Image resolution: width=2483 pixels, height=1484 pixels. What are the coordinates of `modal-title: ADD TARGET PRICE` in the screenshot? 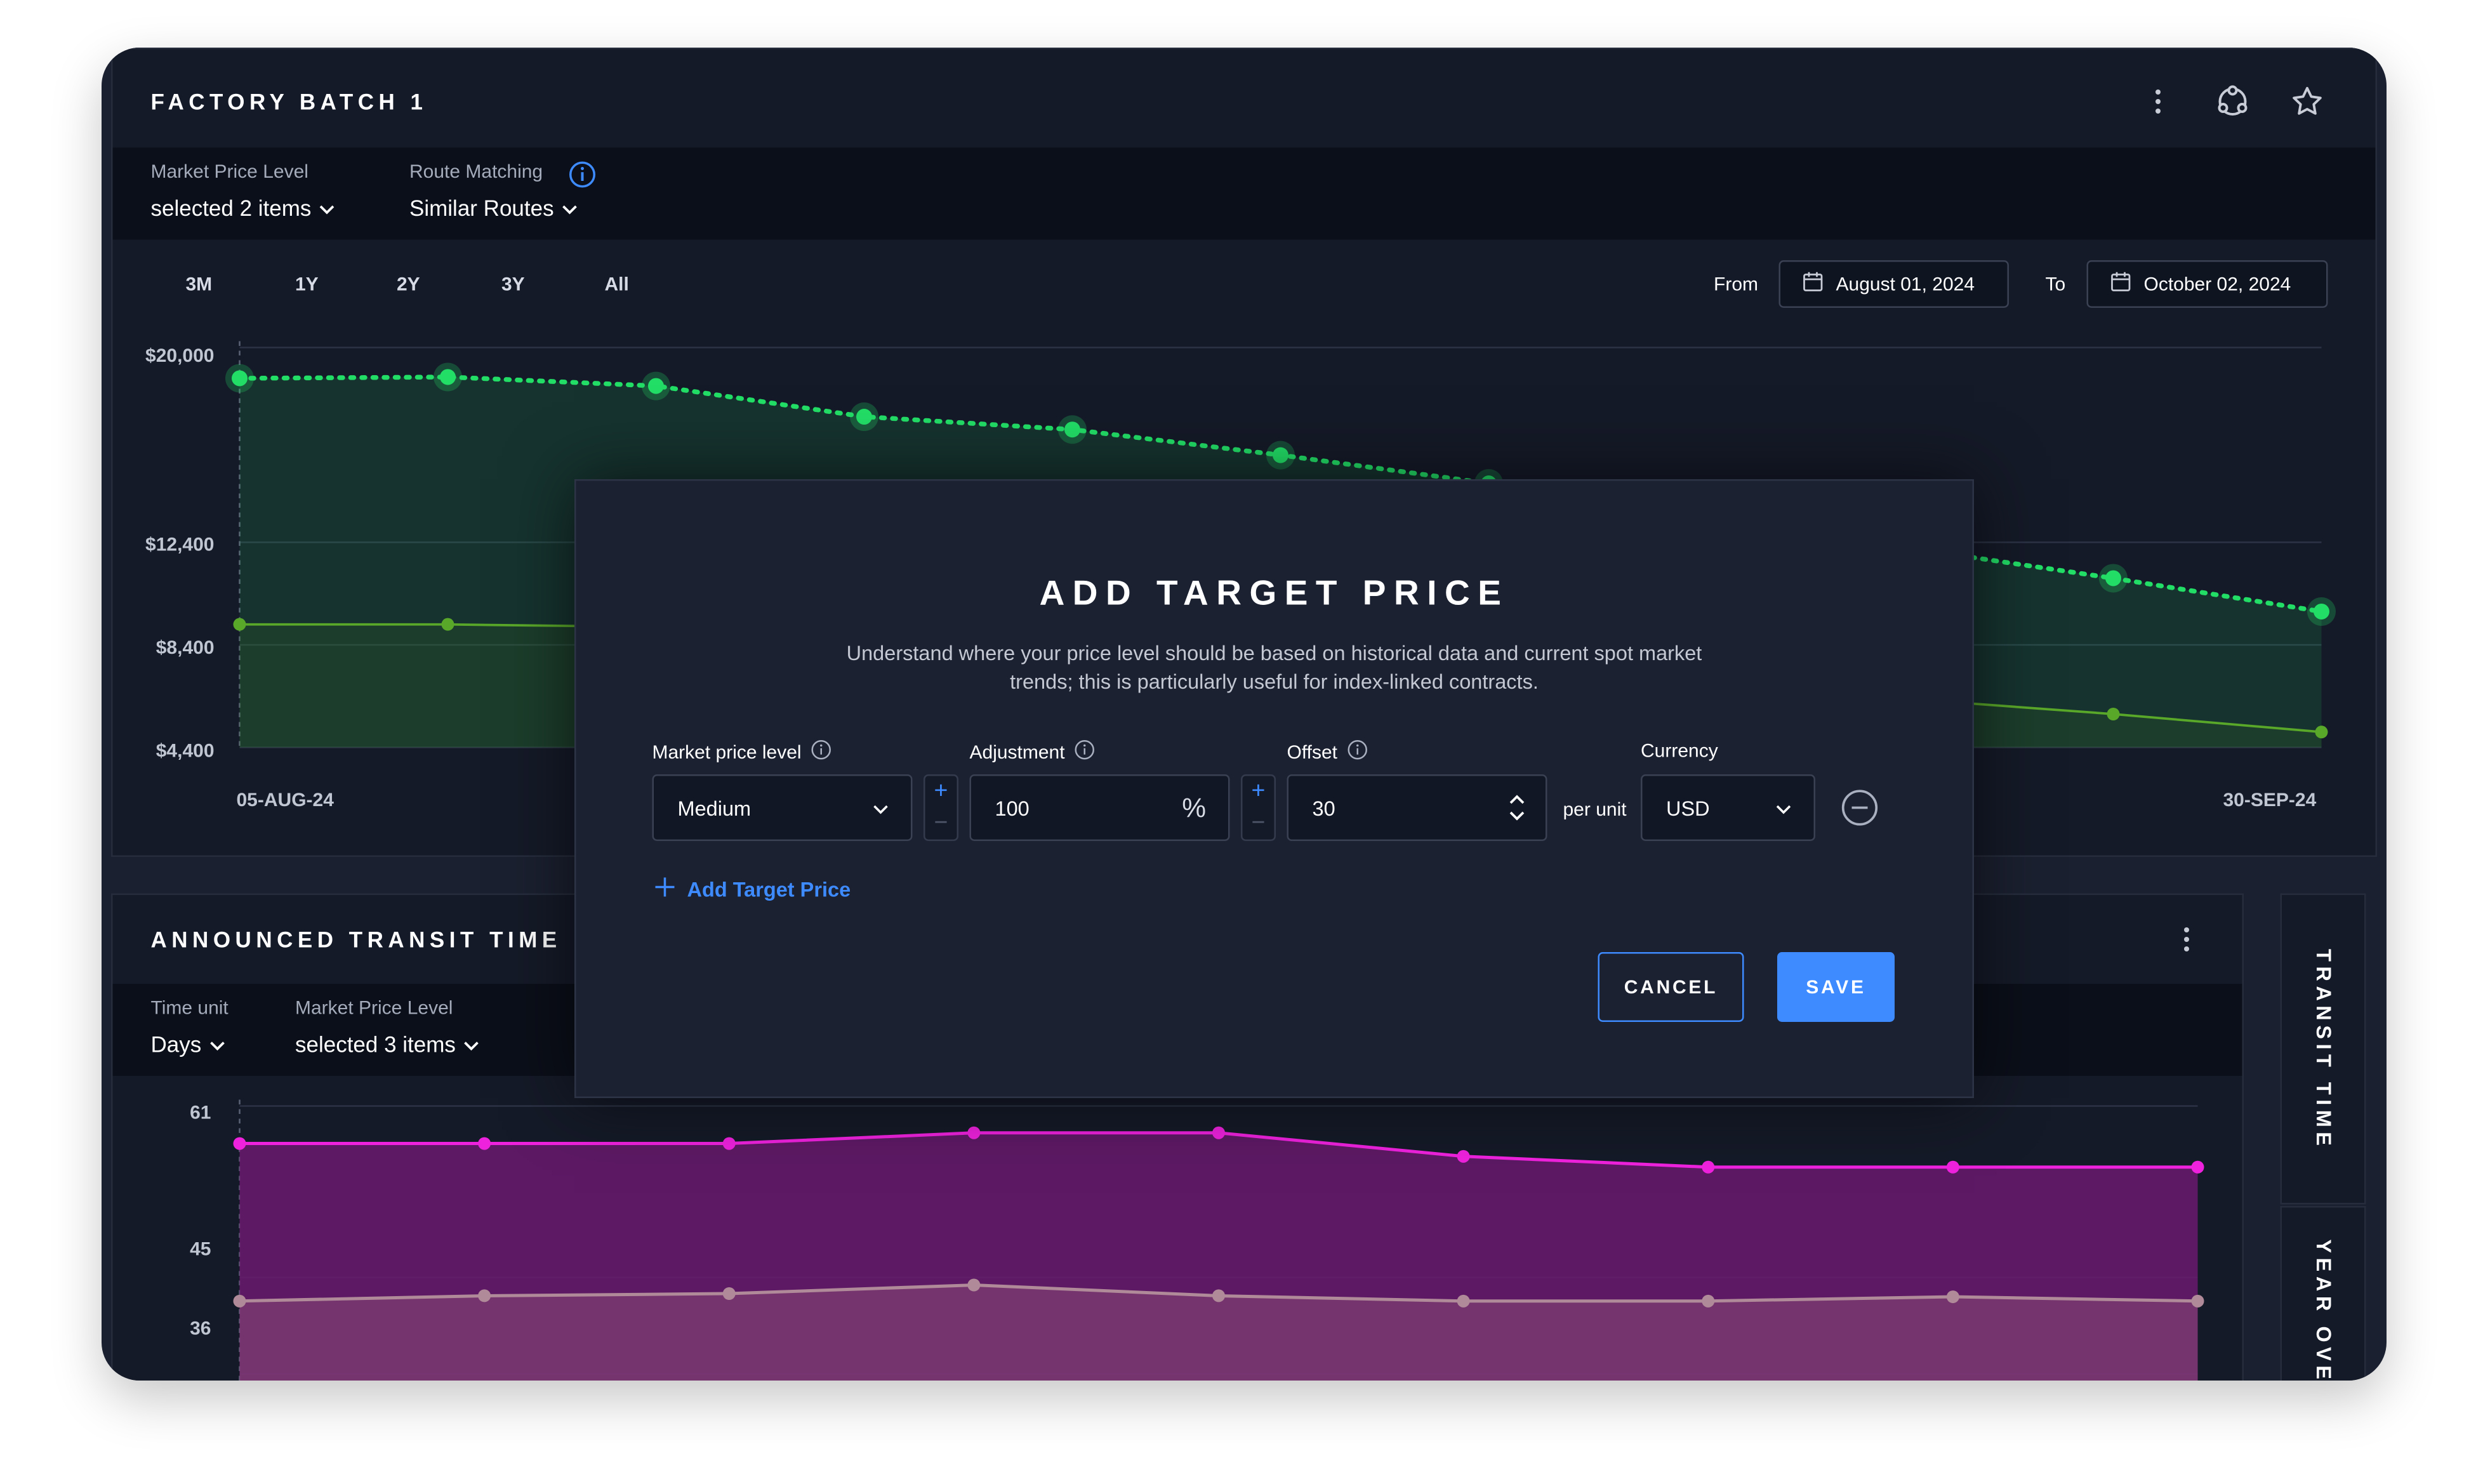 It's located at (1274, 593).